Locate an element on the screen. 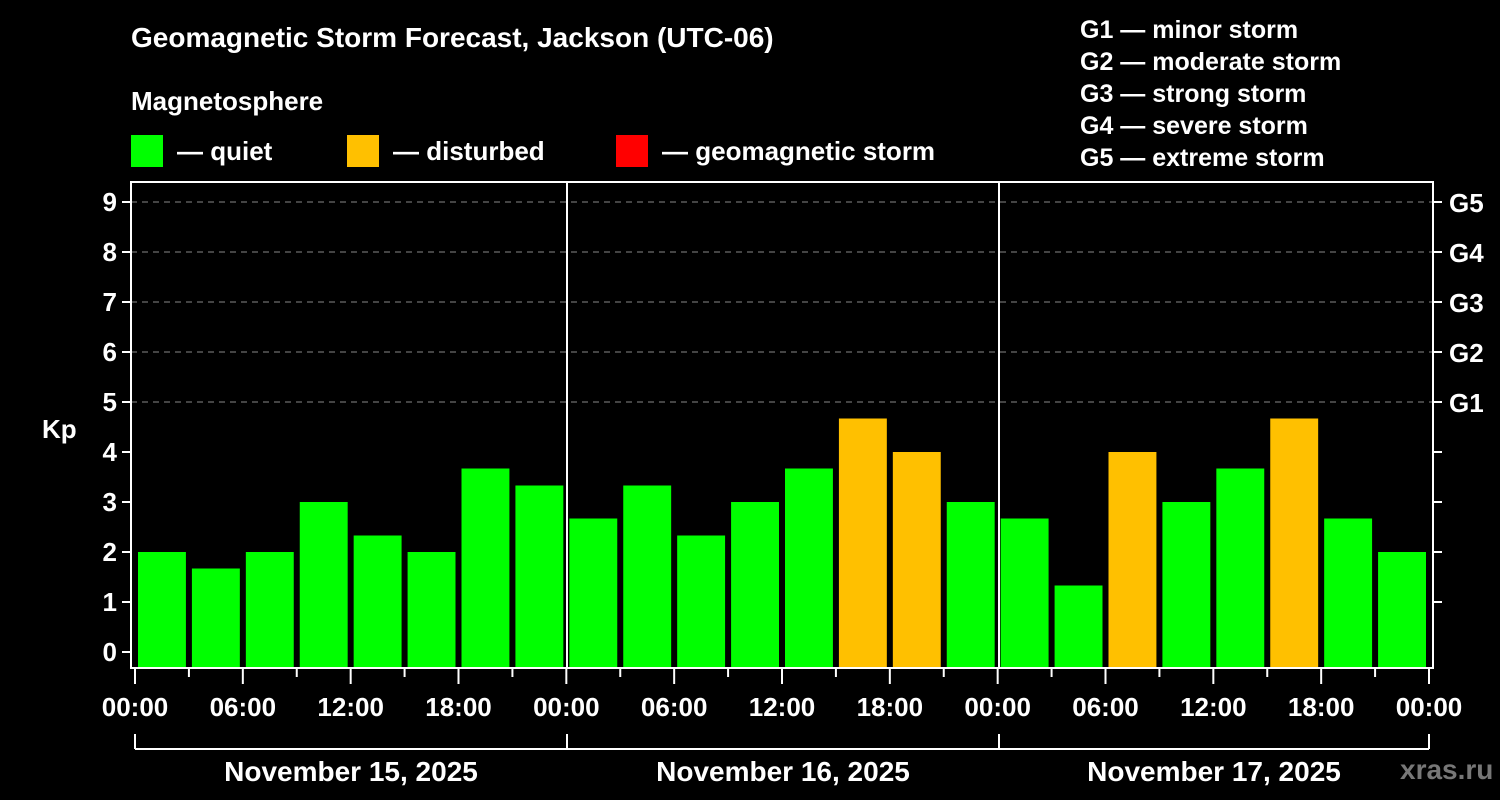 The image size is (1500, 800). y-tick-label: 7 is located at coordinates (110, 302).